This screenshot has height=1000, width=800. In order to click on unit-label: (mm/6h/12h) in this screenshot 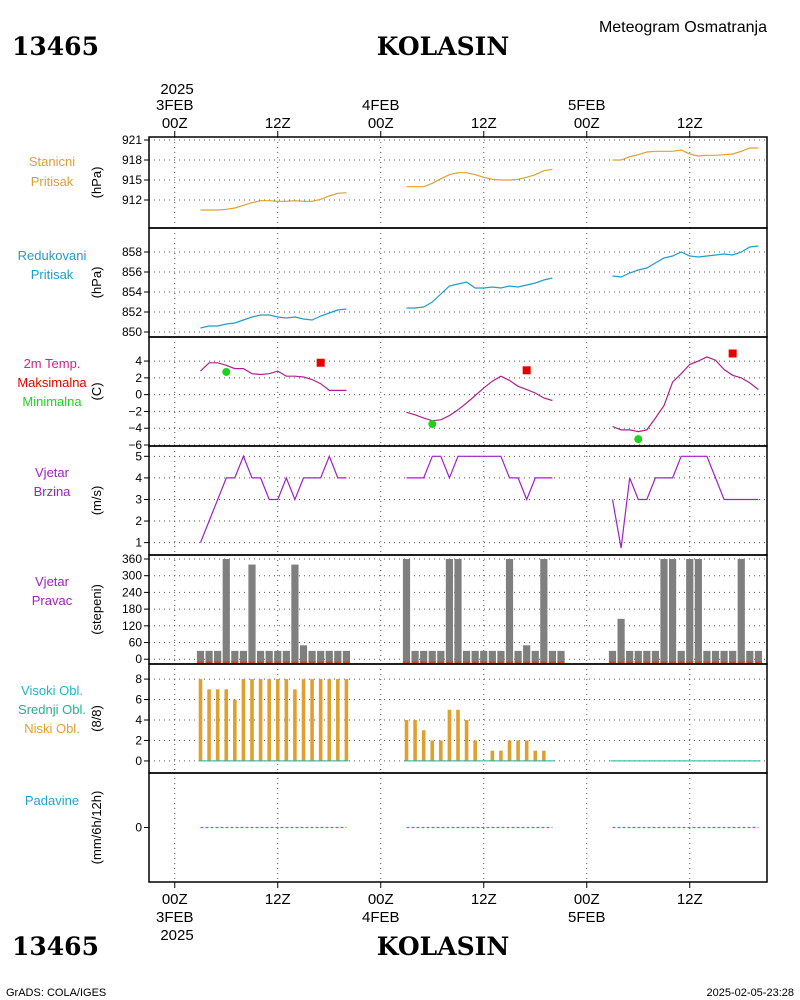, I will do `click(96, 828)`.